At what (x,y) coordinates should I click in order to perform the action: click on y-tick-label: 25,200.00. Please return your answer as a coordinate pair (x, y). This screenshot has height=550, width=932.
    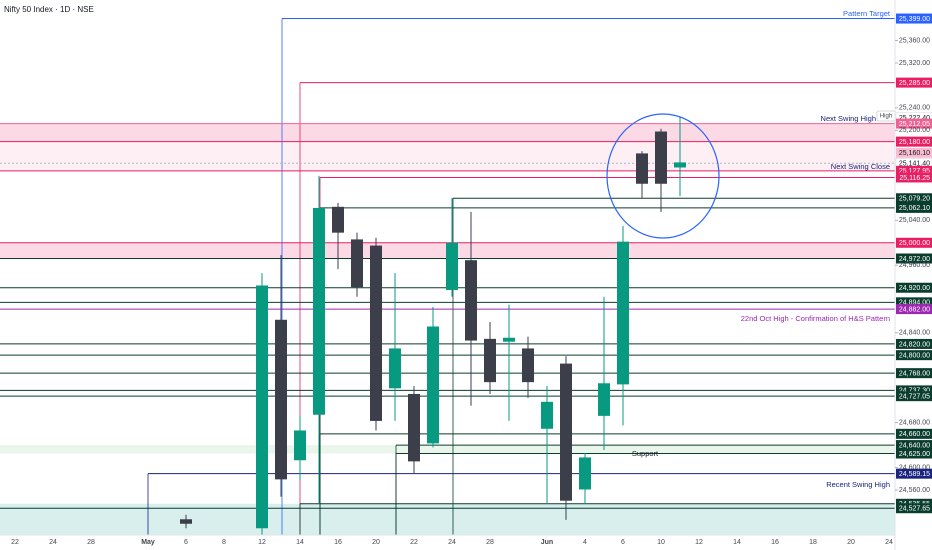
    Looking at the image, I should click on (914, 130).